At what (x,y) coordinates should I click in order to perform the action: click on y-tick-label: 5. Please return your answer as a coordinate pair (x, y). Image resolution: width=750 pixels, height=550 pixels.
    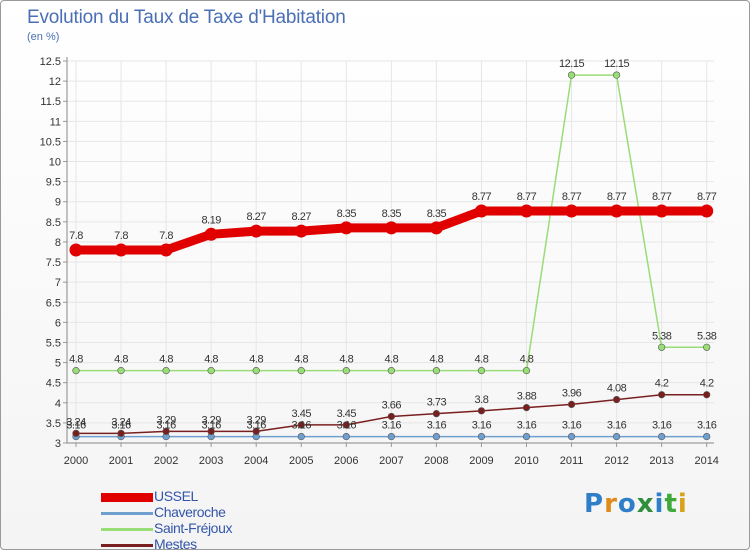
    Looking at the image, I should click on (58, 364).